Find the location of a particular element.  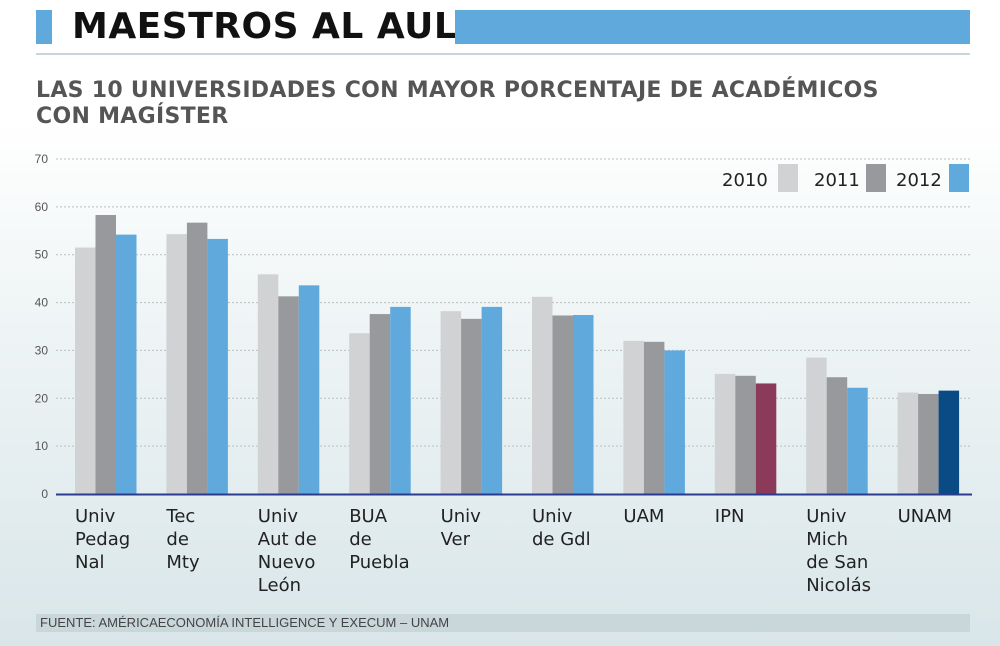

x-tick-label: Nal is located at coordinates (90, 562).